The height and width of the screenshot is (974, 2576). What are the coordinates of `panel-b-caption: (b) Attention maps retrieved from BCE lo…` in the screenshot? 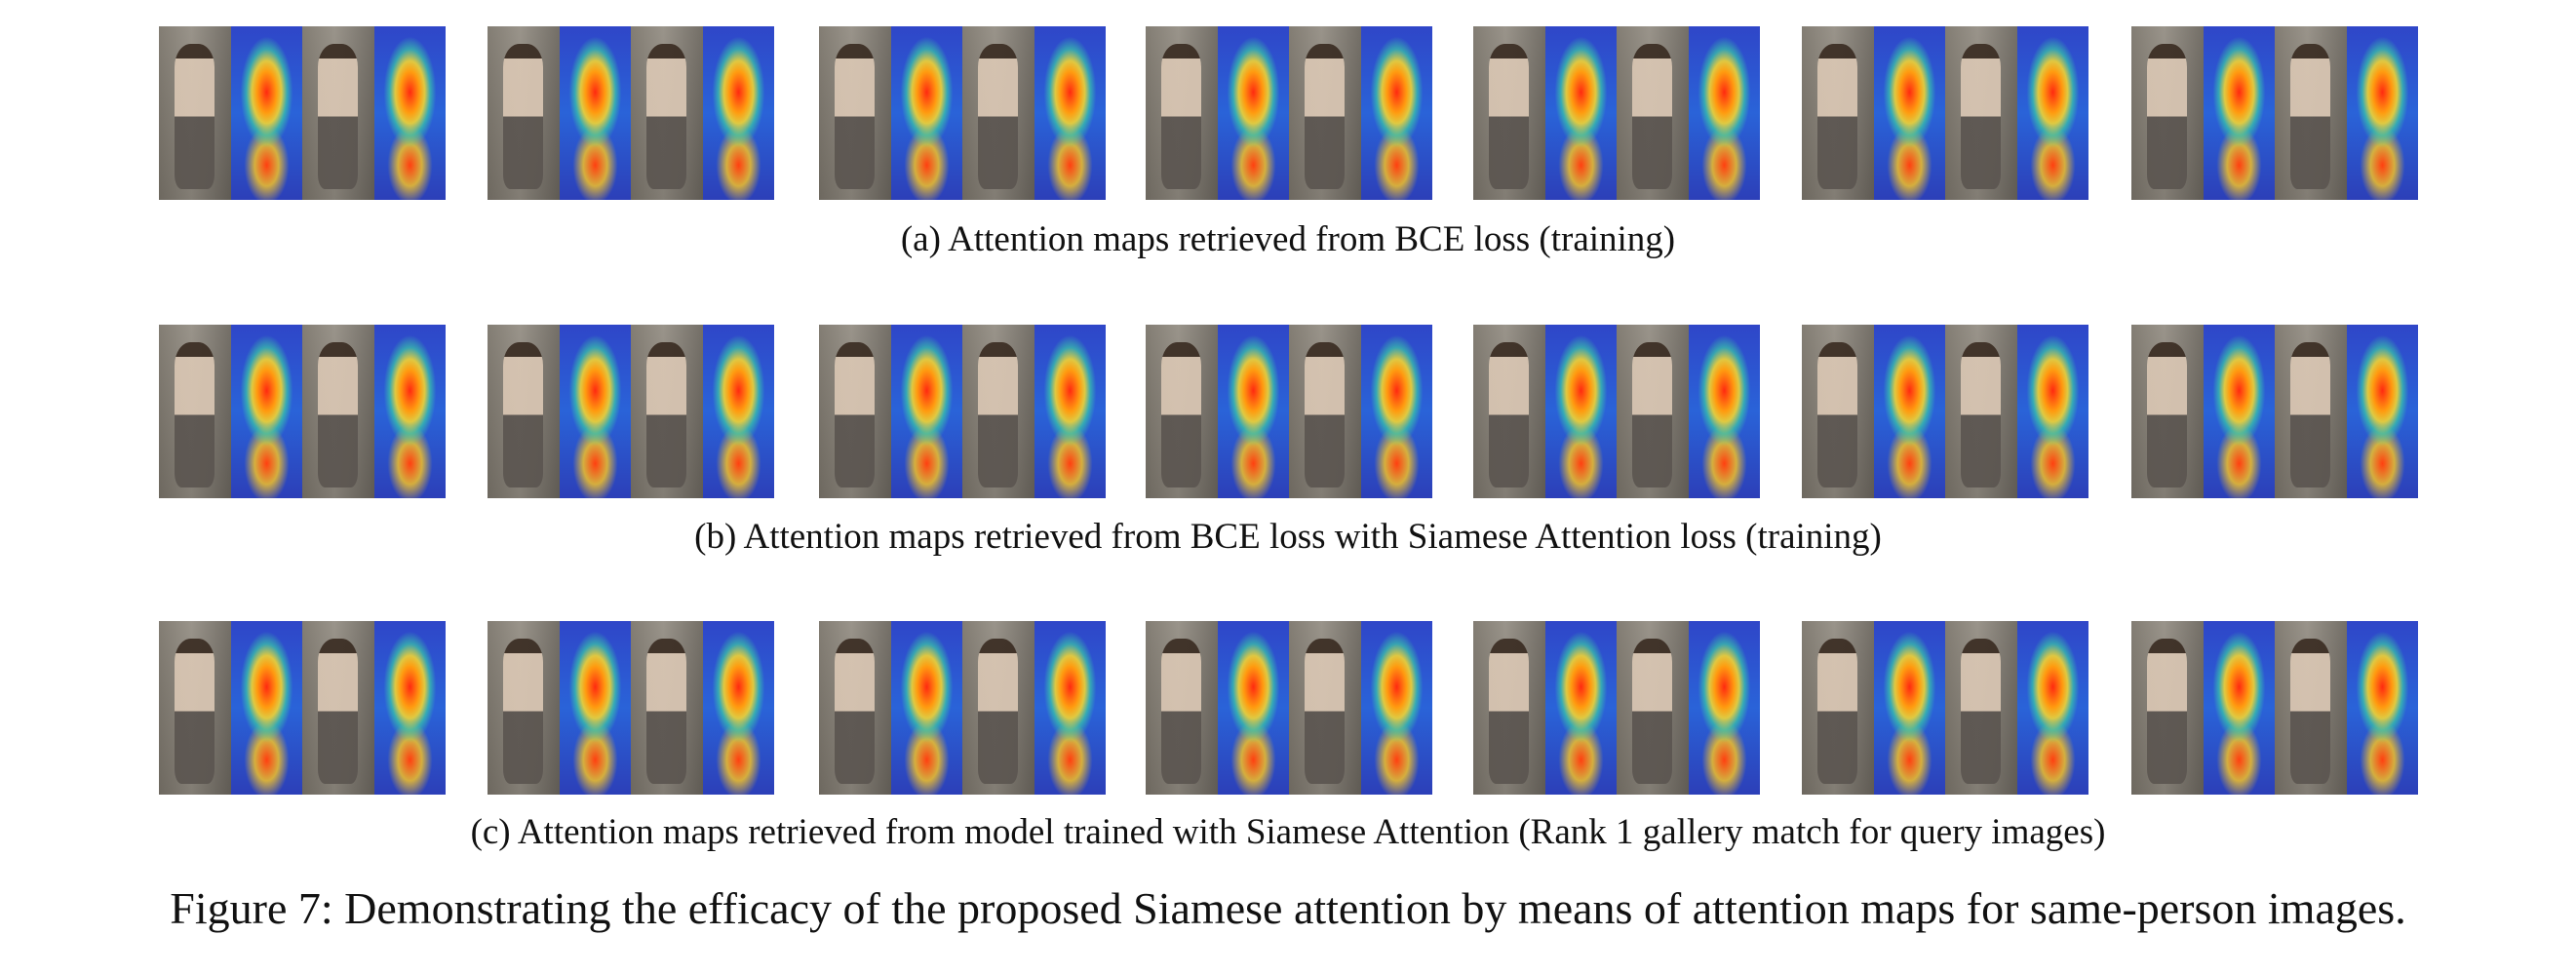 It's located at (1288, 537).